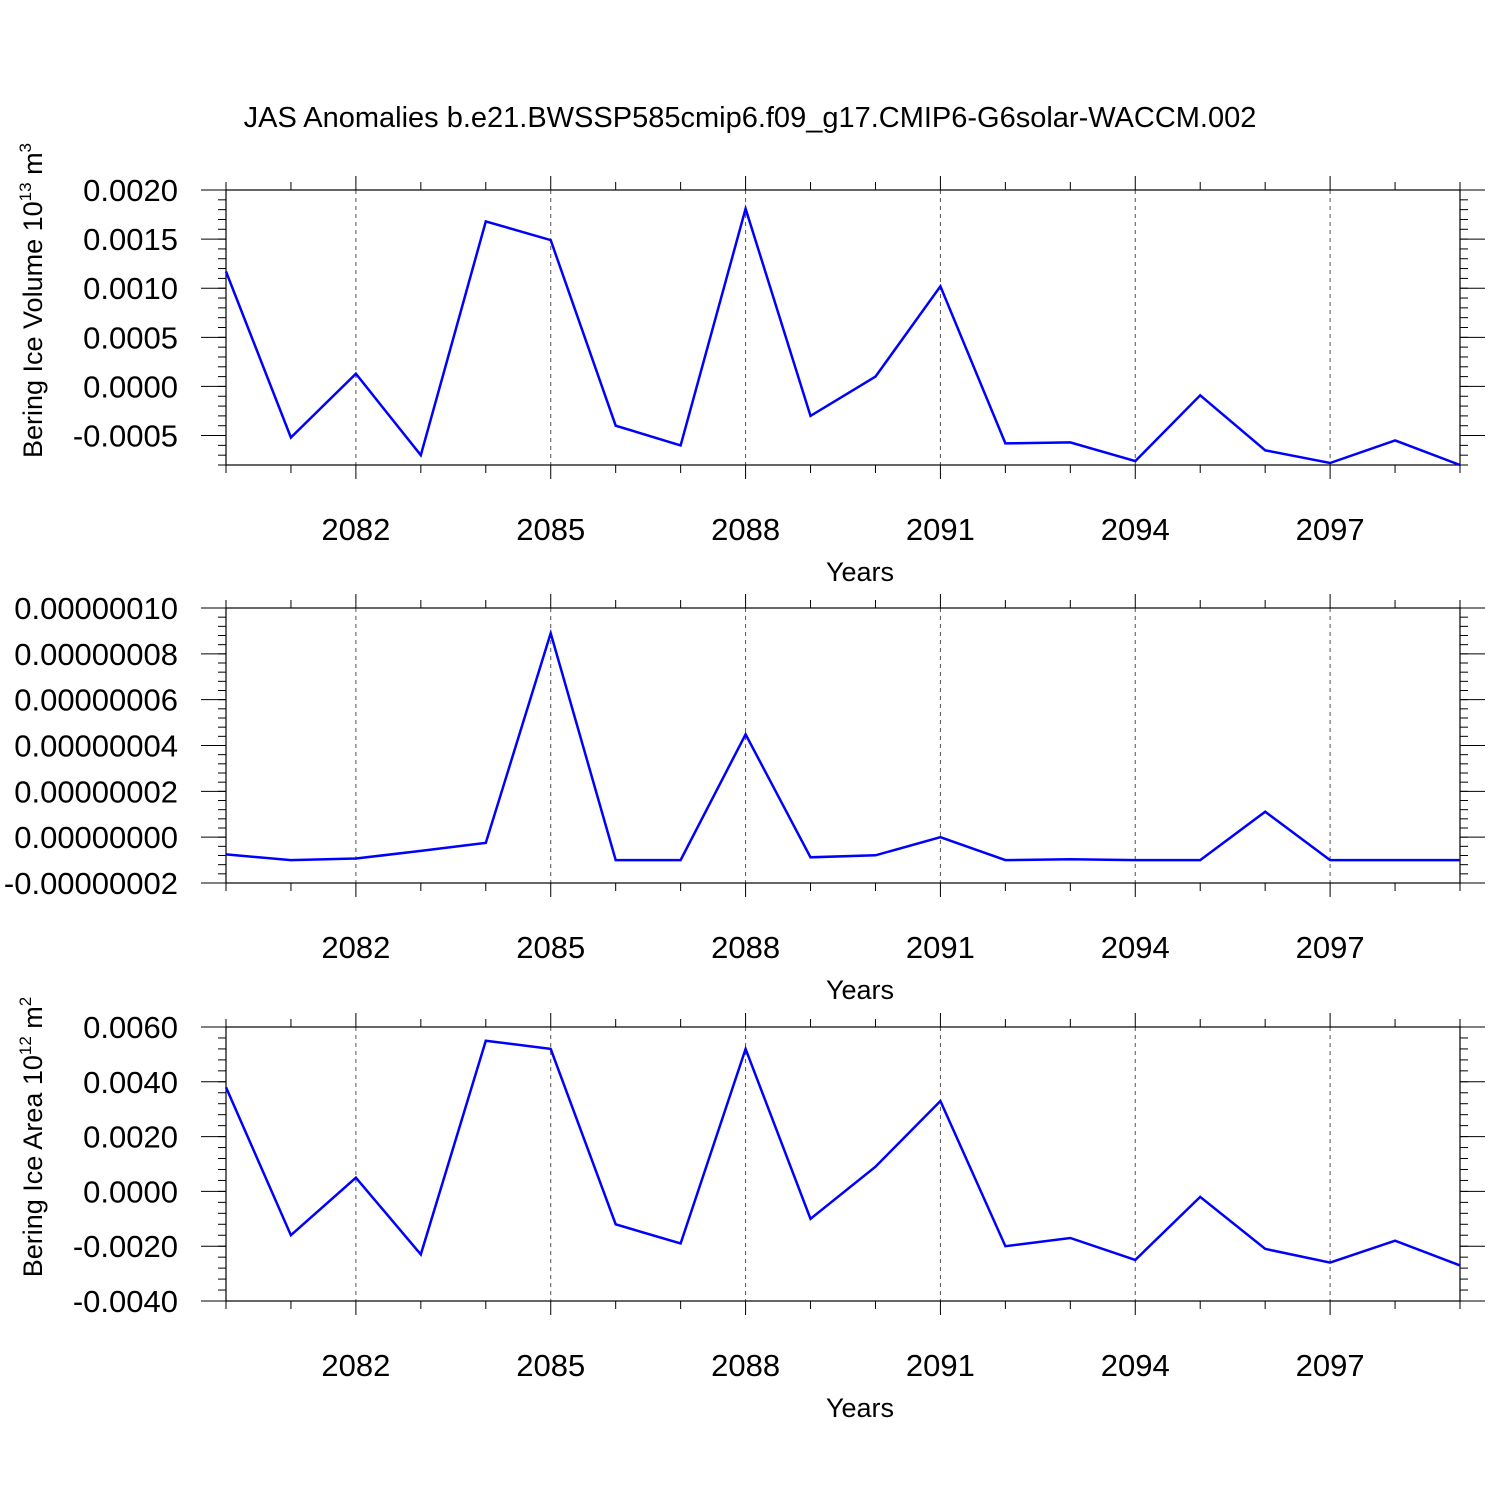 Image resolution: width=1500 pixels, height=1500 pixels. What do you see at coordinates (96, 837) in the screenshot?
I see `y-tick-label: 0.00000000` at bounding box center [96, 837].